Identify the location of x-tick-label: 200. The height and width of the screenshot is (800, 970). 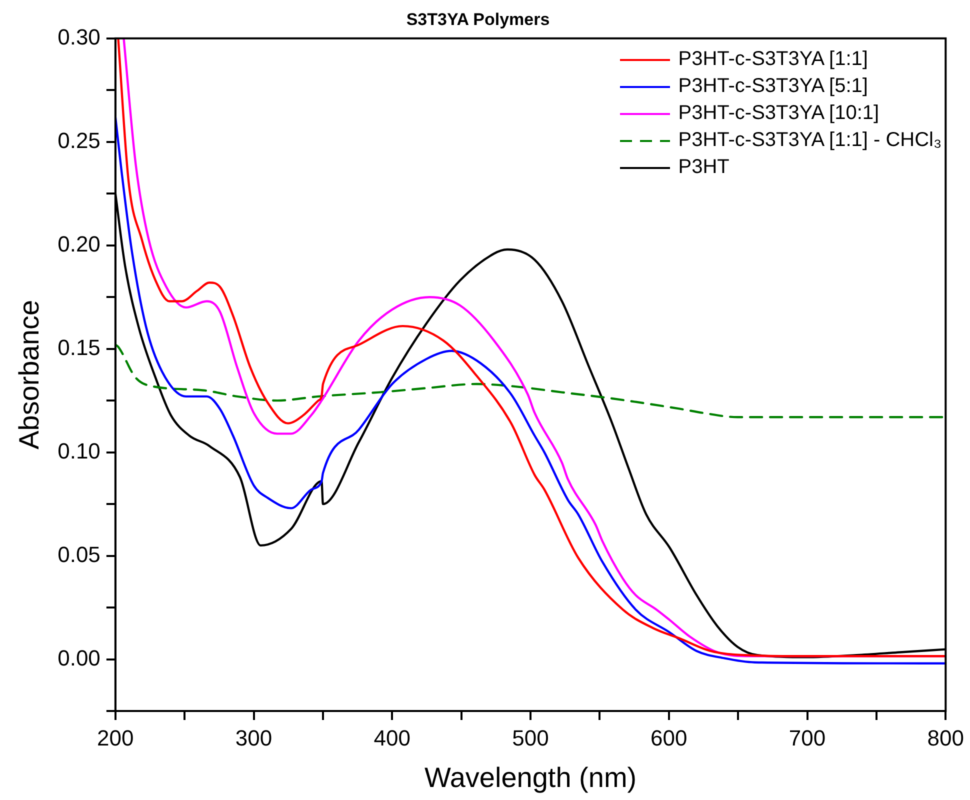
(115, 737).